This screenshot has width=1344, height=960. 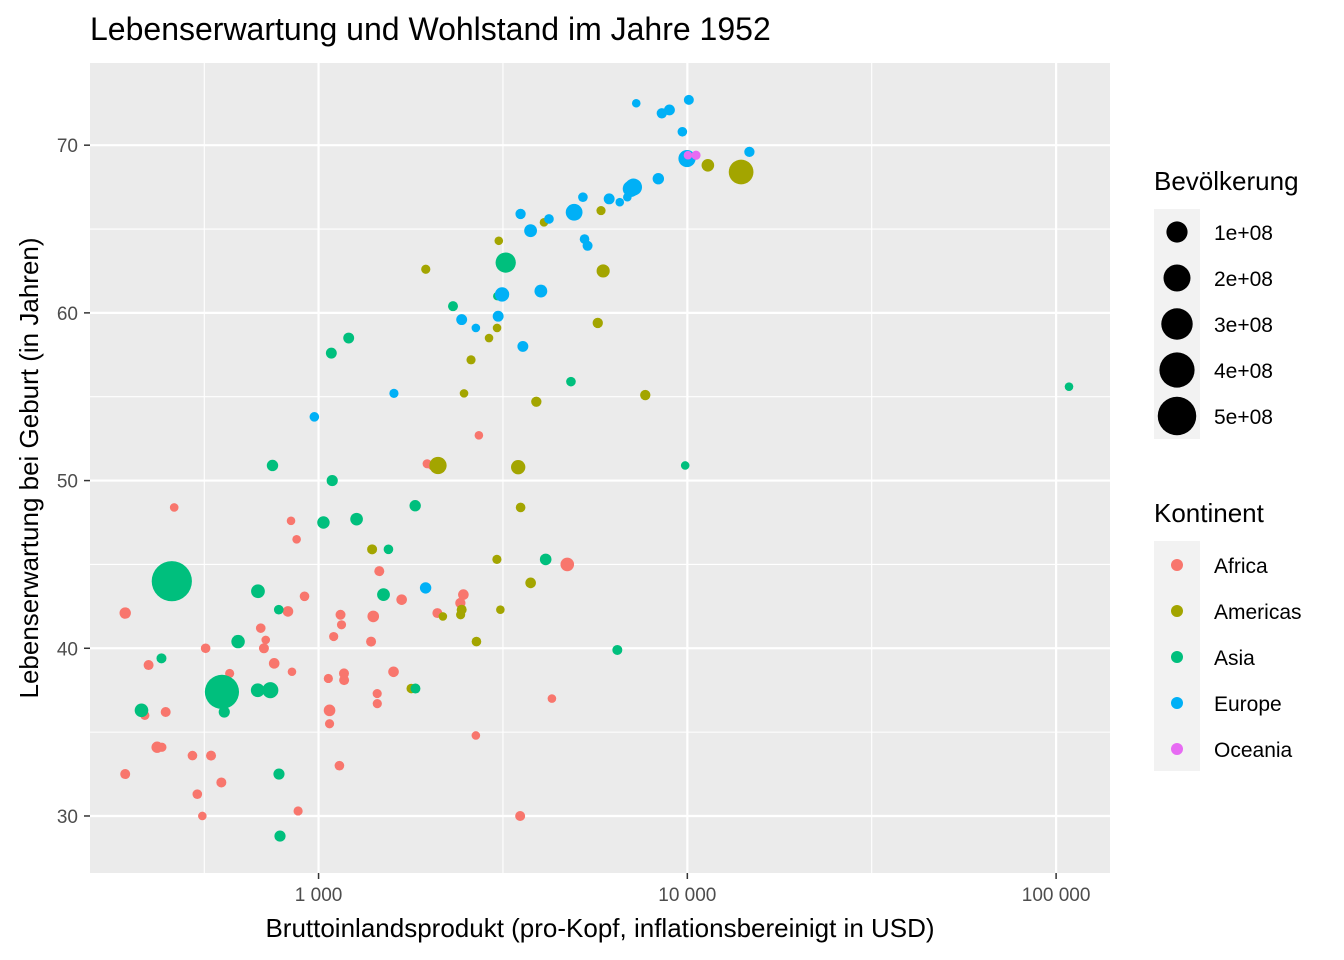 I want to click on y-tick-label: 50, so click(x=67, y=482).